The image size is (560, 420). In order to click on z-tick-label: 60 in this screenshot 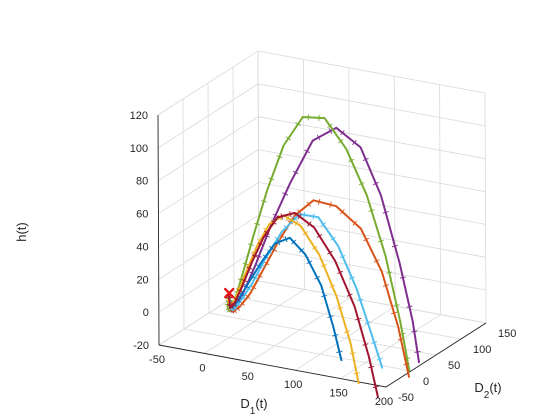, I will do `click(142, 215)`.